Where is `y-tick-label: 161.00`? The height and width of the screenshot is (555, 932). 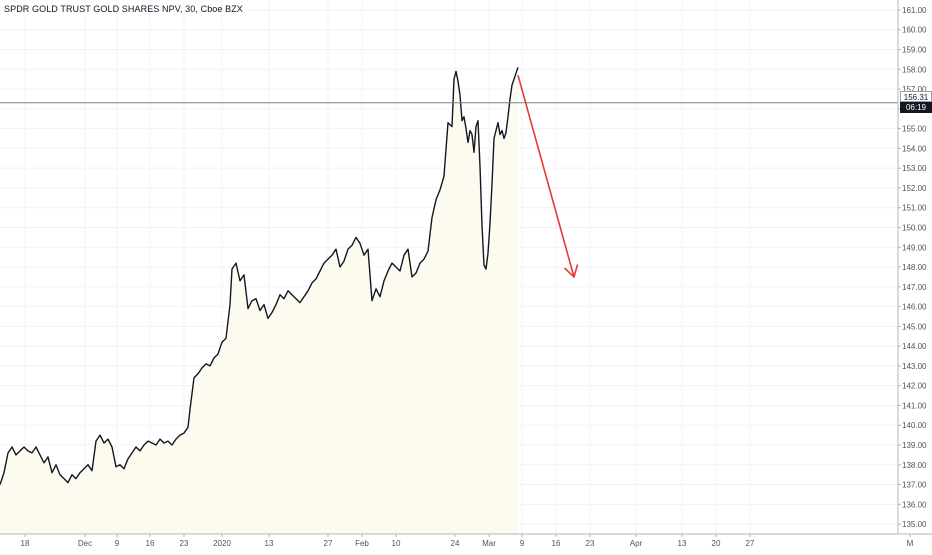
y-tick-label: 161.00 is located at coordinates (914, 10).